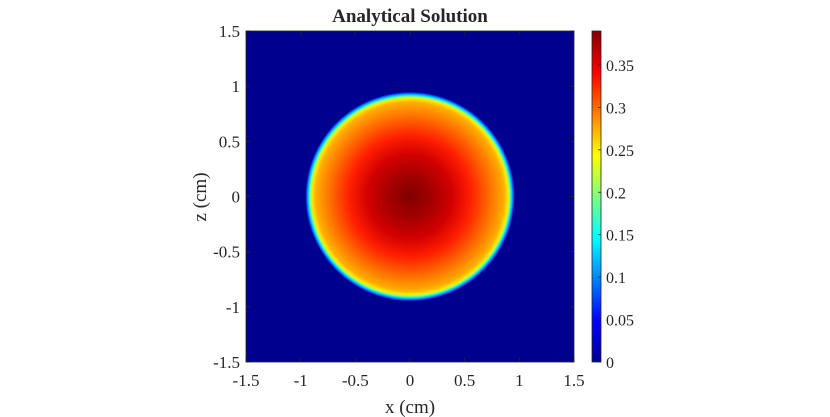 The image size is (830, 417). Describe the element at coordinates (519, 380) in the screenshot. I see `x-tick-label: 1` at that location.